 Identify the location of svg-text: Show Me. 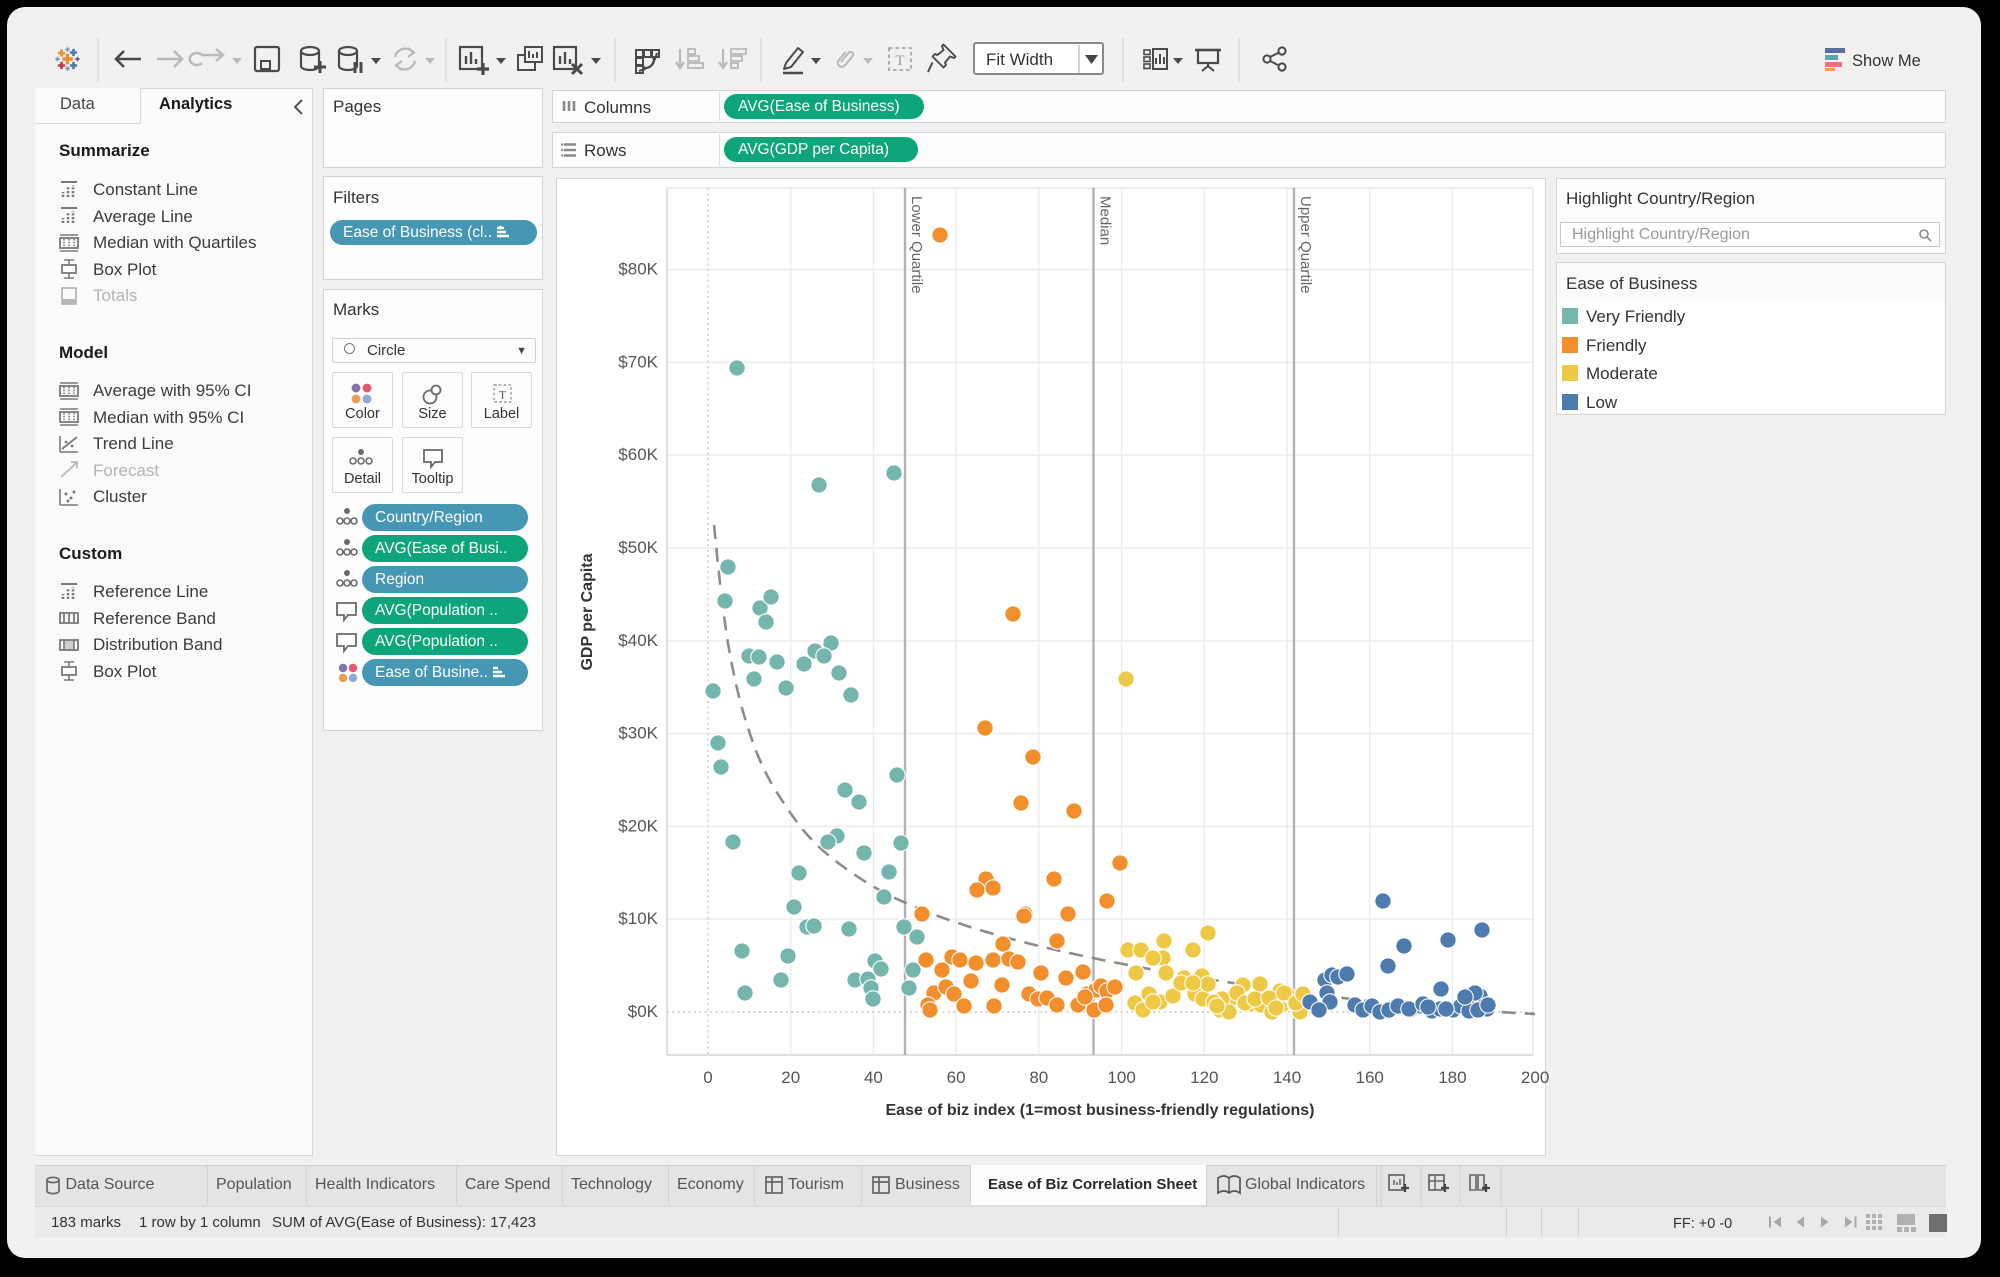
(1886, 61).